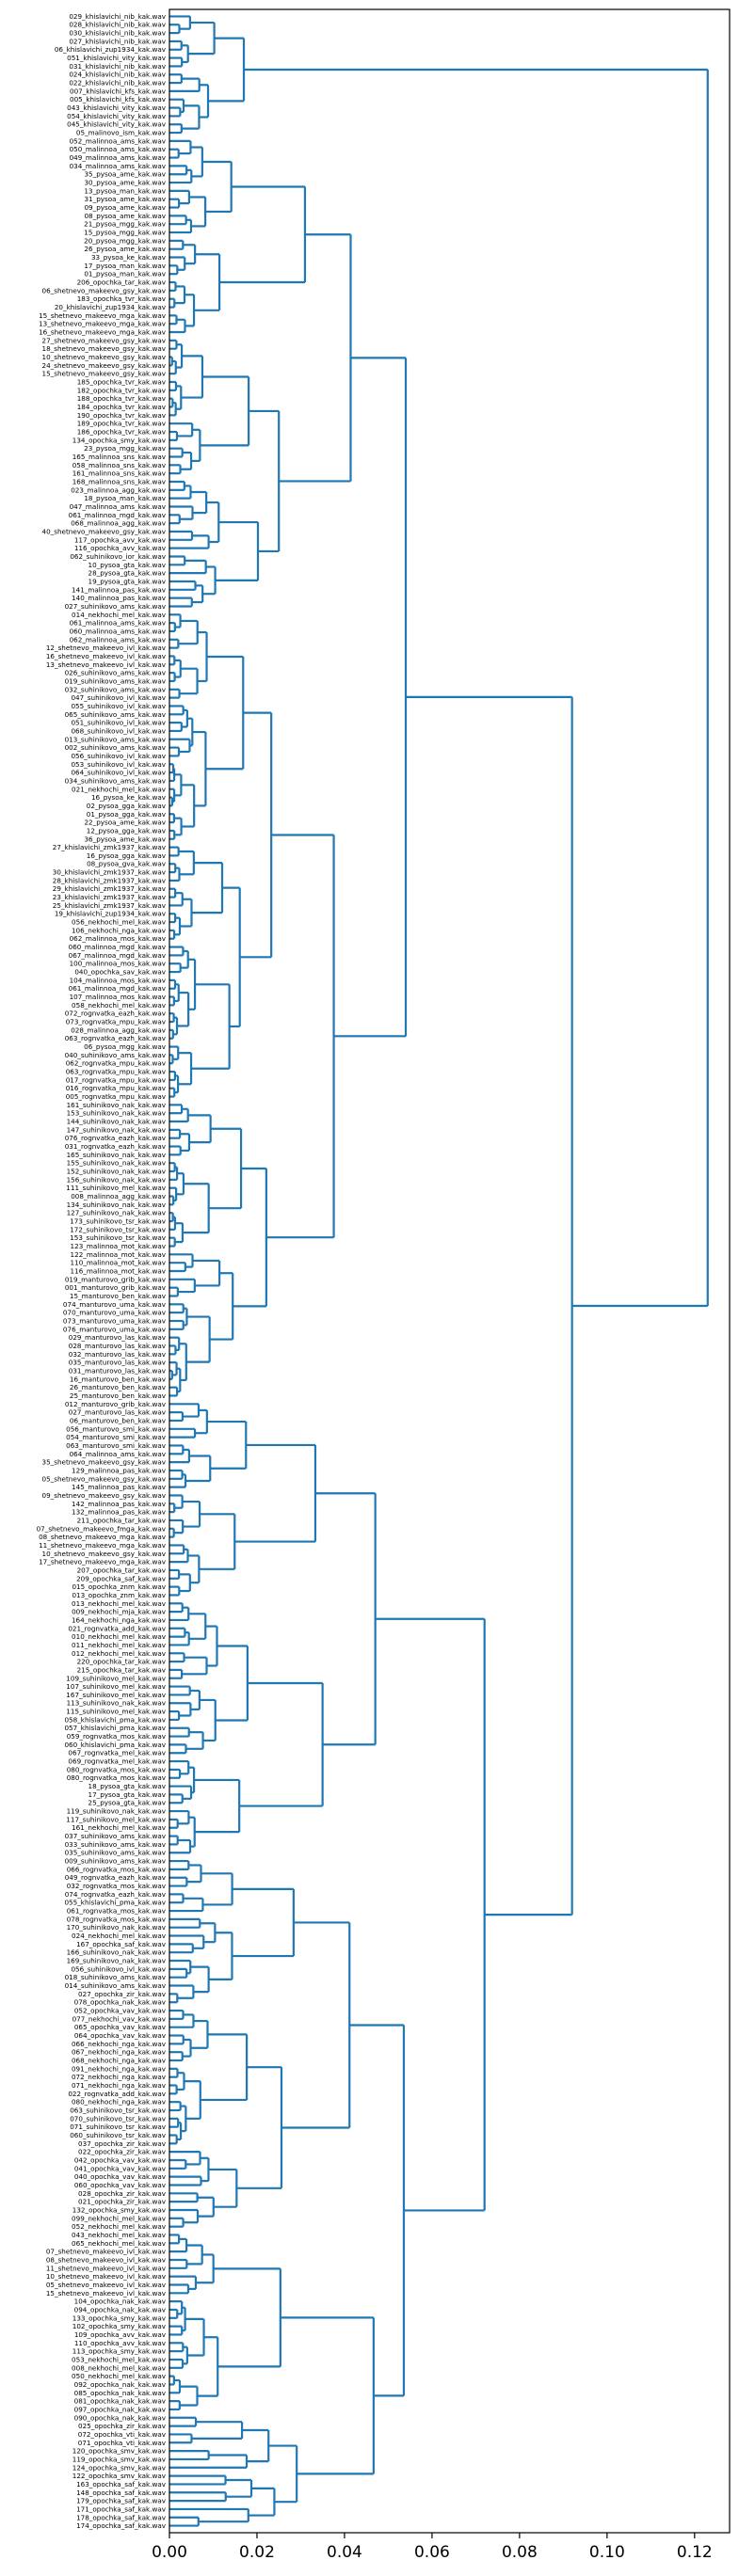 Image resolution: width=739 pixels, height=2576 pixels. I want to click on leaf-label: 12_pysoa_gga_kak.wav, so click(127, 830).